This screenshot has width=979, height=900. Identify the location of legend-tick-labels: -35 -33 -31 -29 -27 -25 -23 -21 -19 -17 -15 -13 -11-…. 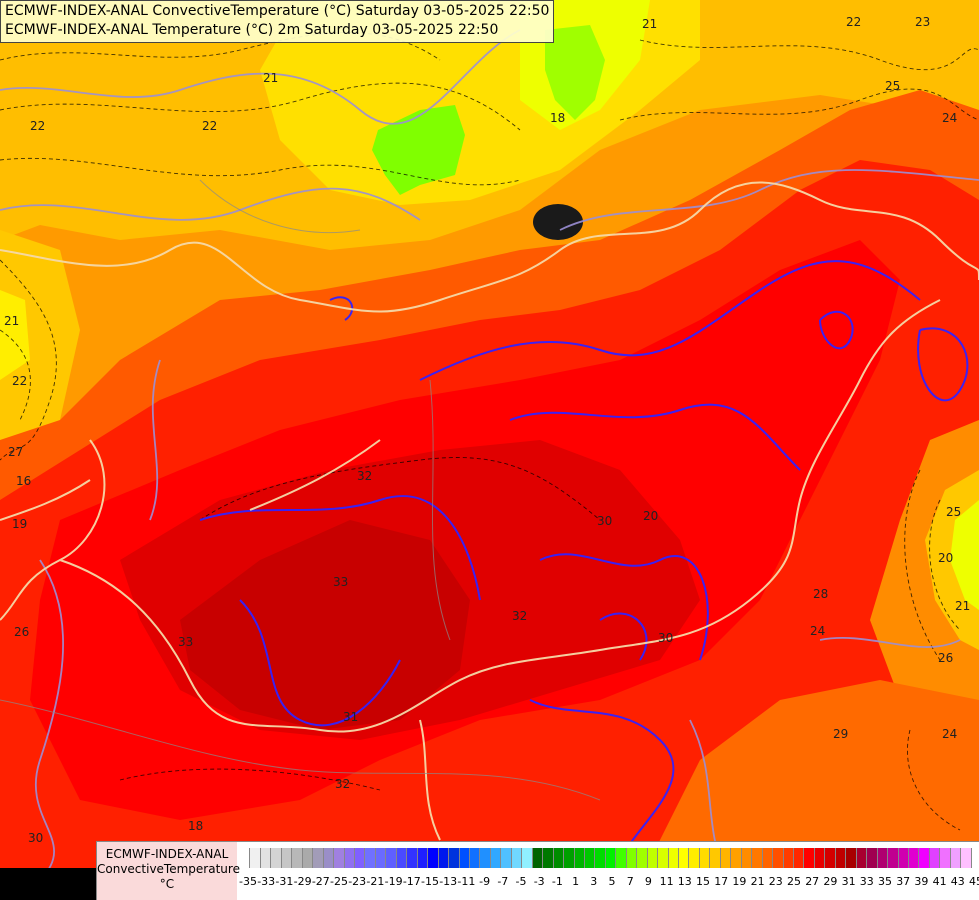
(608, 883).